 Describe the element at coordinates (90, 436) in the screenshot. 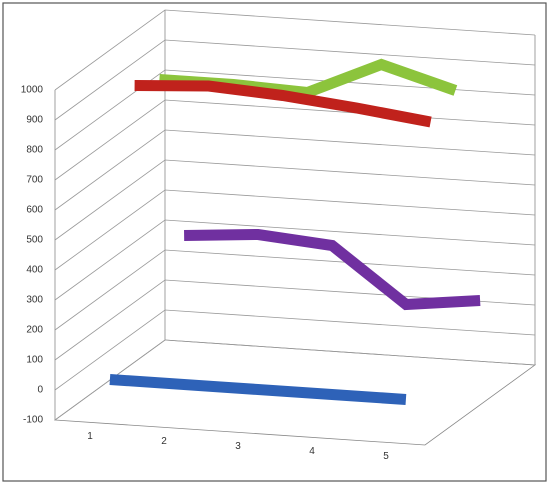

I see `x-tick-label: 1` at that location.